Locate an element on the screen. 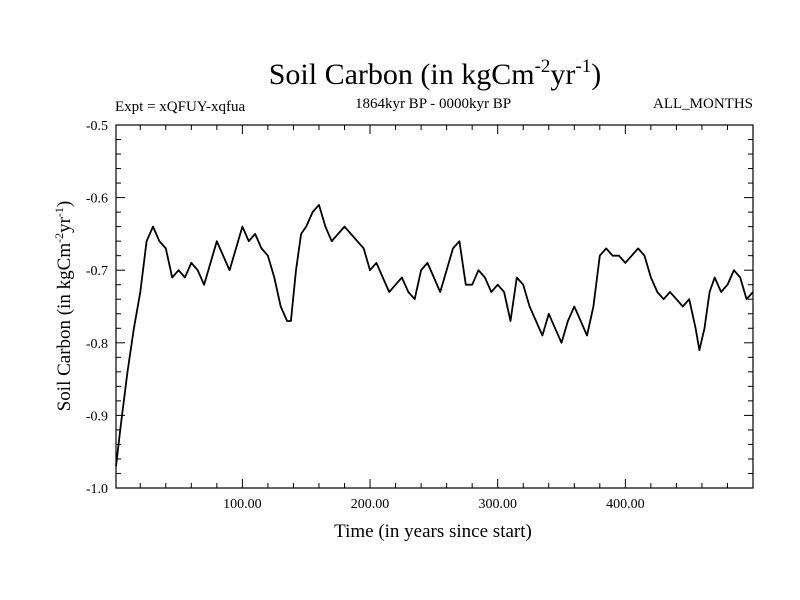  x-tick-label: 200.00 is located at coordinates (370, 504).